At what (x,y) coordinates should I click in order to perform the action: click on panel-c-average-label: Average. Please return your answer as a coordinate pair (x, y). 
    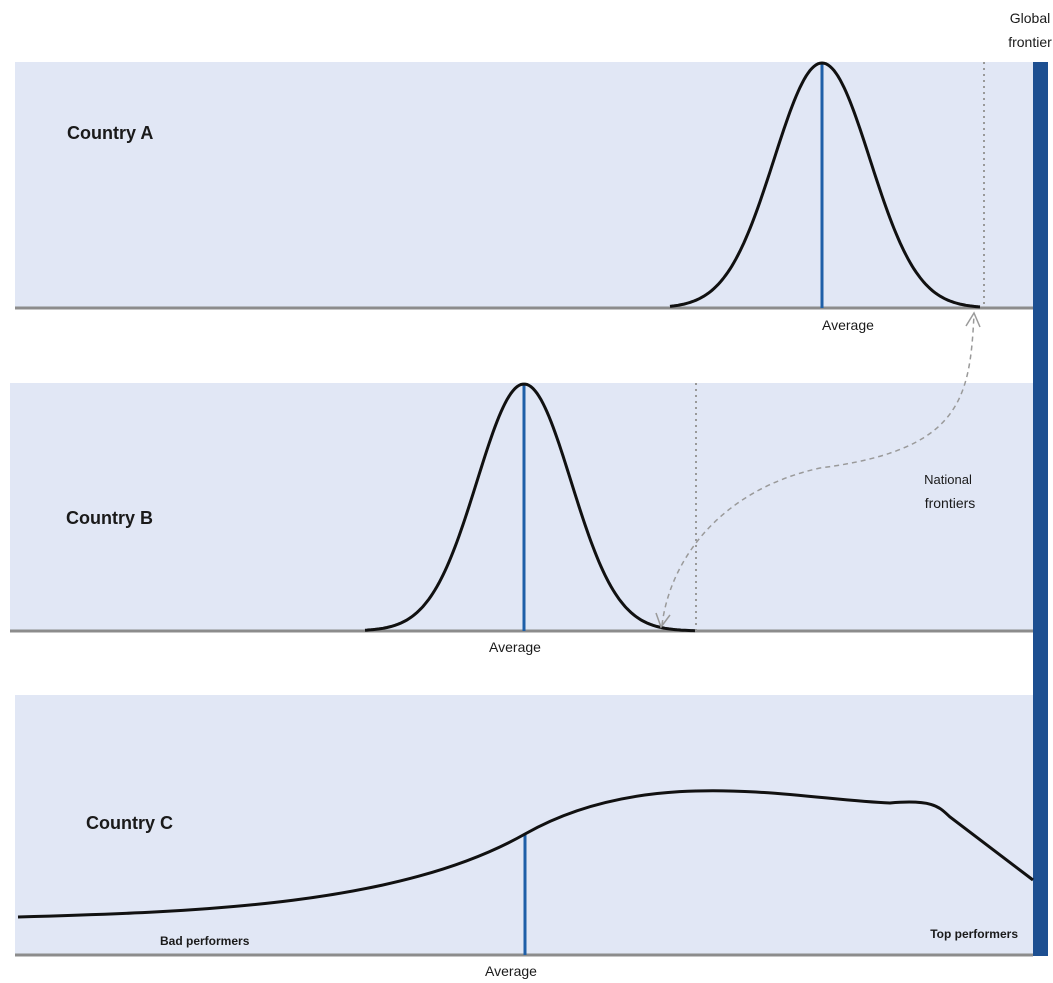
    Looking at the image, I should click on (511, 971).